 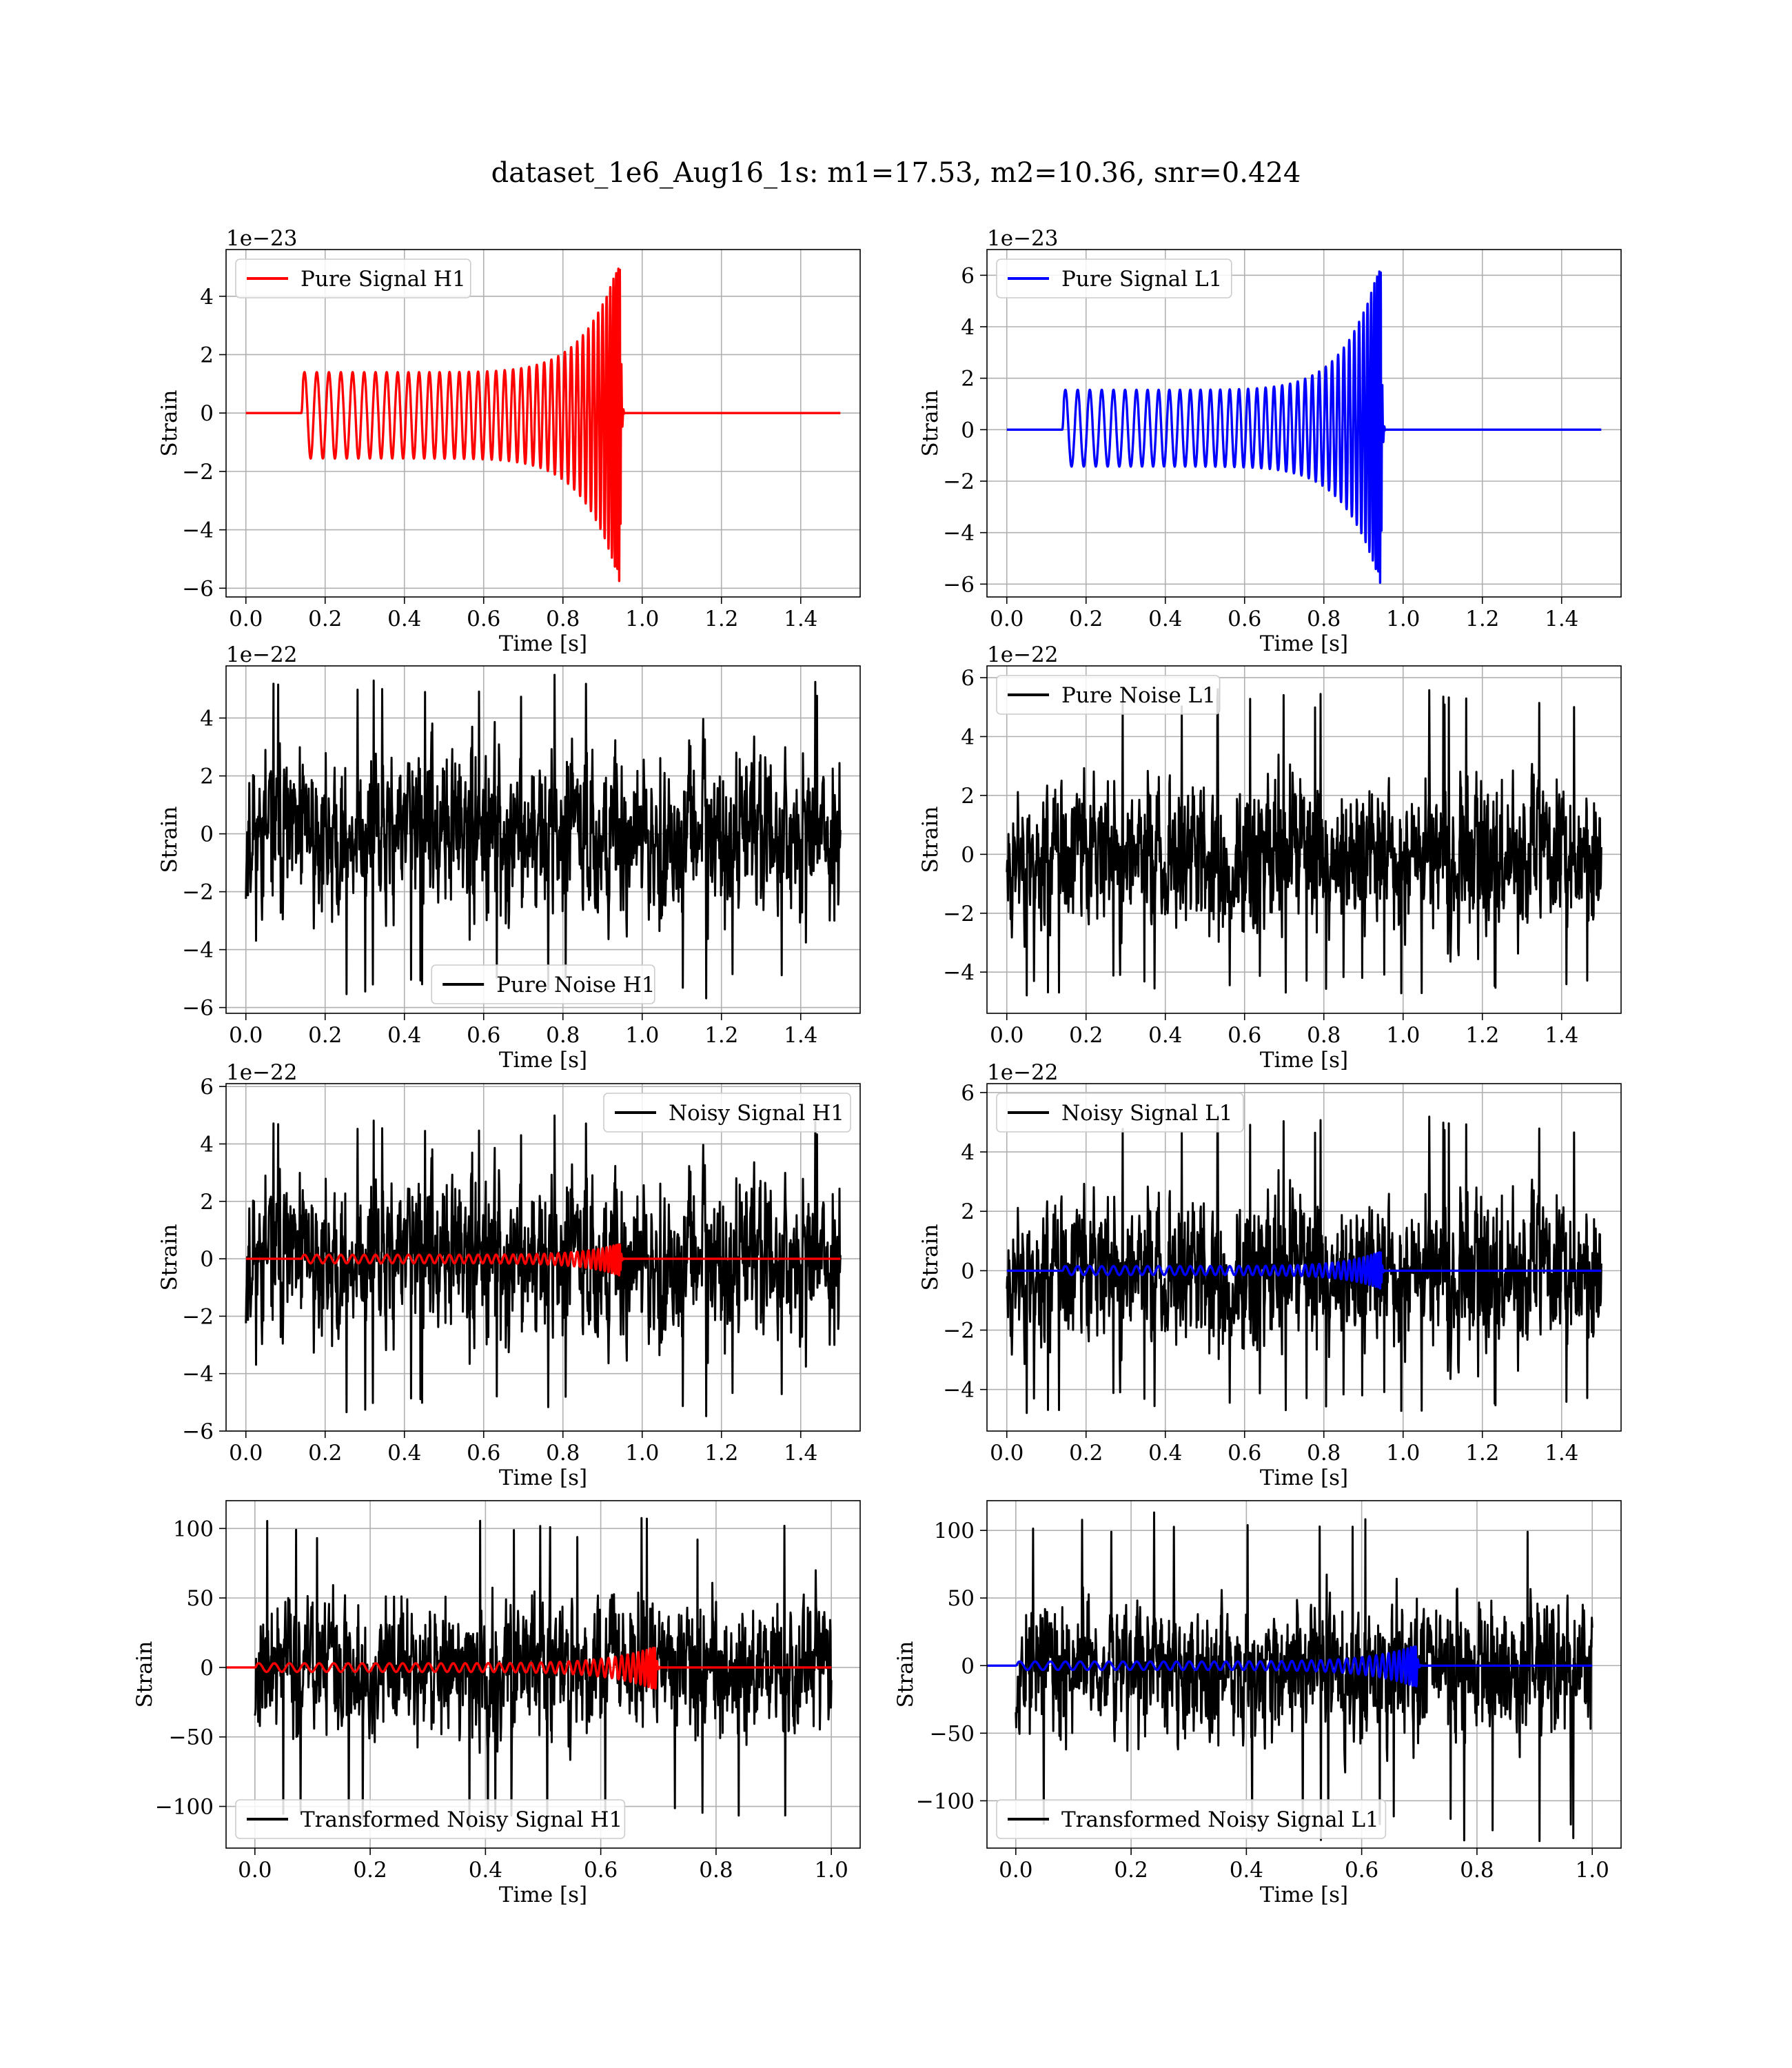 What do you see at coordinates (353, 278) in the screenshot?
I see `legend: Pure Signal H1` at bounding box center [353, 278].